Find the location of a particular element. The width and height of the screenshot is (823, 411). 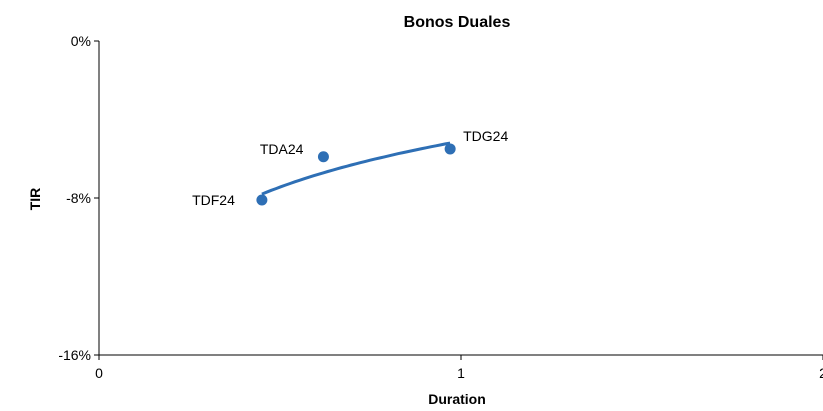

x-tick-label: 1 is located at coordinates (461, 373).